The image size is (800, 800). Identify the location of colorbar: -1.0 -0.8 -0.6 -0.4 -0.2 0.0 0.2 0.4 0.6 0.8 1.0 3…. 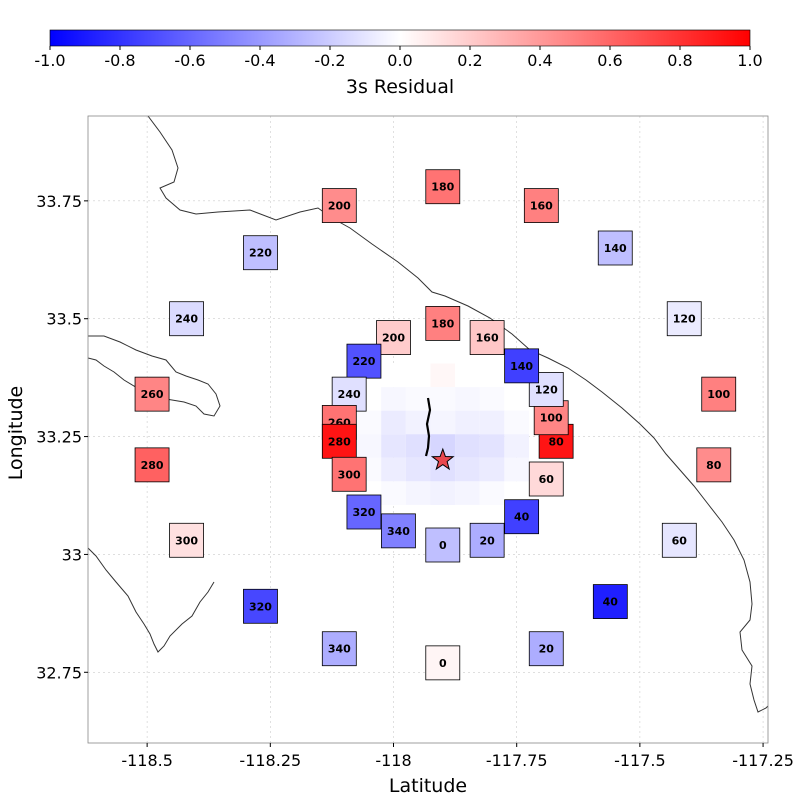
(398, 63).